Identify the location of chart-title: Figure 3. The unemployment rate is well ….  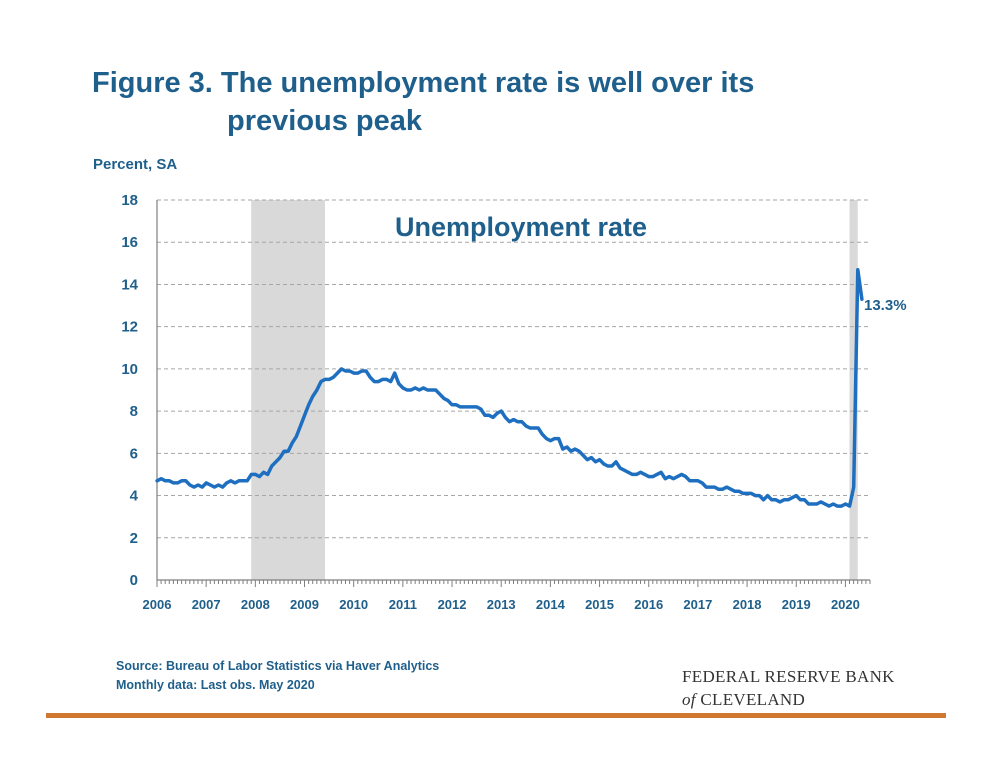
(472, 102).